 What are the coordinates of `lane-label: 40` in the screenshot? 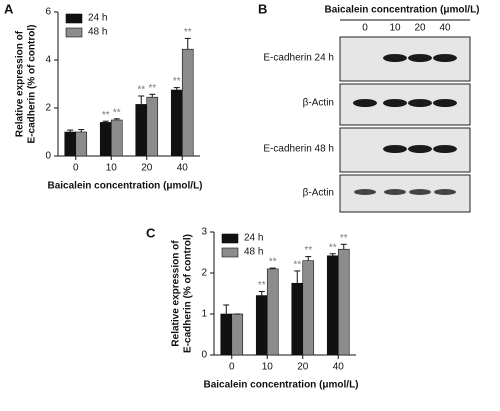 It's located at (445, 28).